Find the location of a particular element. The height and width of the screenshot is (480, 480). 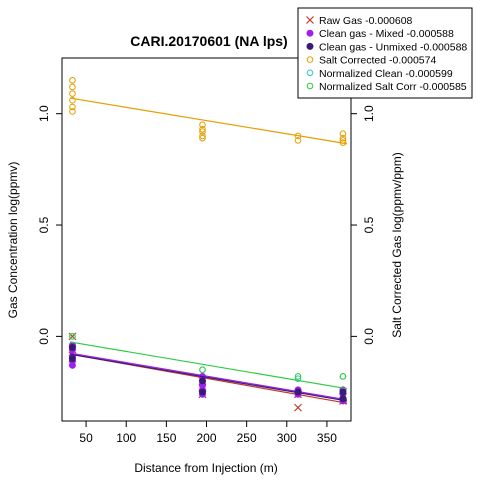

x-tick-label: 50 is located at coordinates (86, 438).